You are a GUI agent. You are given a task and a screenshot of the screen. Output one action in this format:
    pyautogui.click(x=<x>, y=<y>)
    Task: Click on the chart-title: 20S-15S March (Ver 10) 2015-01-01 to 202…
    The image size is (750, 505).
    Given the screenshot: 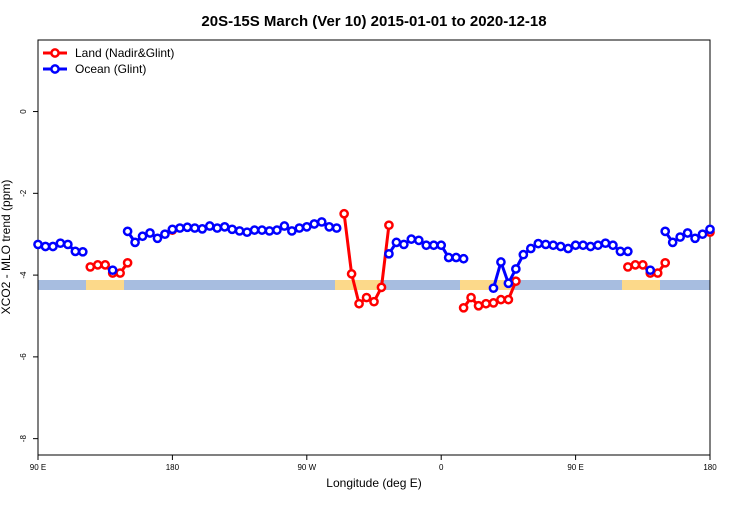 What is the action you would take?
    pyautogui.click(x=373, y=21)
    